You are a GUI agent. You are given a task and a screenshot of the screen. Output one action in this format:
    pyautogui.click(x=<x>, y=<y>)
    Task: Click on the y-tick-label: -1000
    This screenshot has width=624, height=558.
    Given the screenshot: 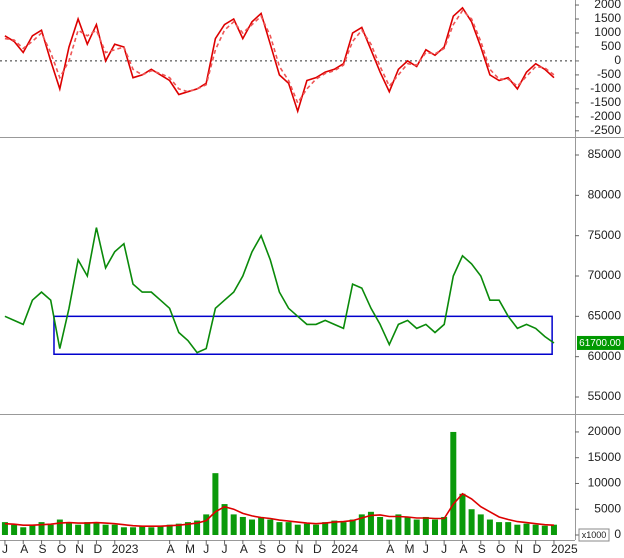 What is the action you would take?
    pyautogui.click(x=605, y=88)
    